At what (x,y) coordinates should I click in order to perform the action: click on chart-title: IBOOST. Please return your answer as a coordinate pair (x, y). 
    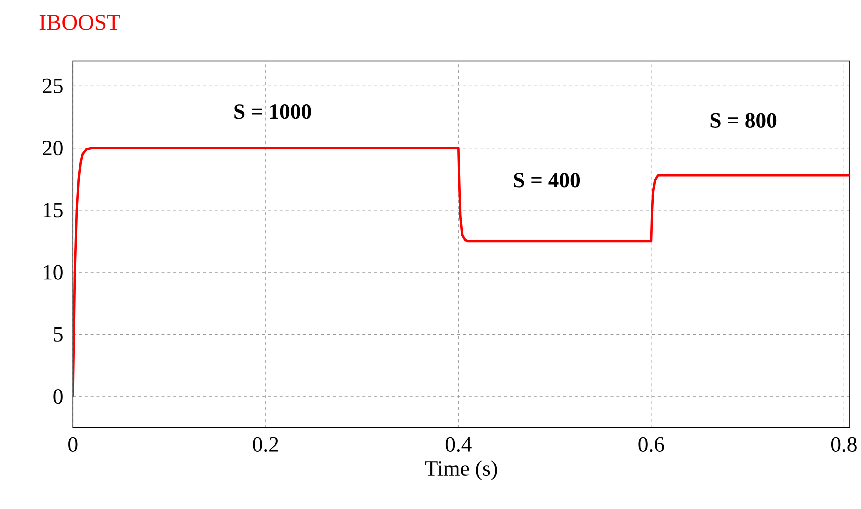
    Looking at the image, I should click on (80, 22).